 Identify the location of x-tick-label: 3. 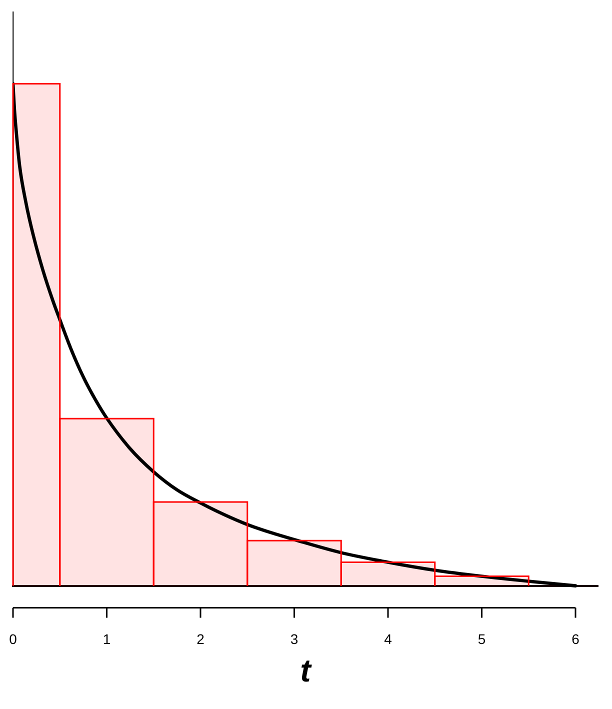
(294, 639).